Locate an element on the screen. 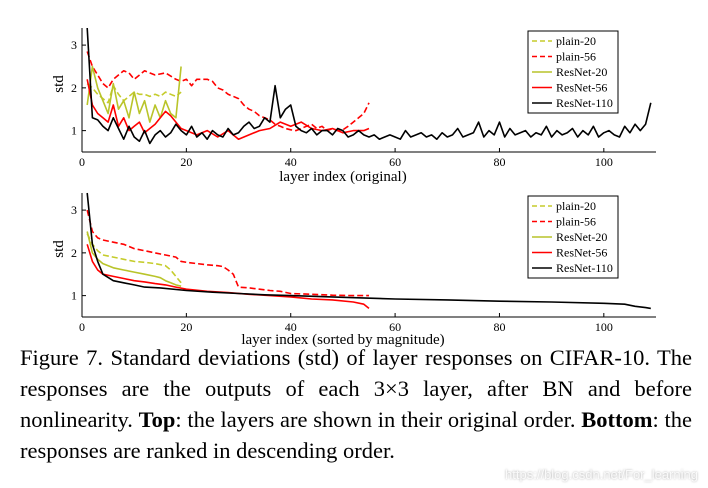 This screenshot has width=708, height=488. x-axis-label: layer index (original) is located at coordinates (342, 177).